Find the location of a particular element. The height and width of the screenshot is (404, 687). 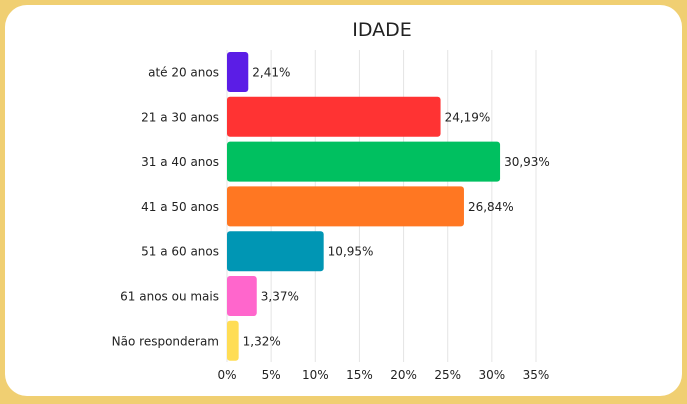

category-label: até 20 anos is located at coordinates (183, 73).